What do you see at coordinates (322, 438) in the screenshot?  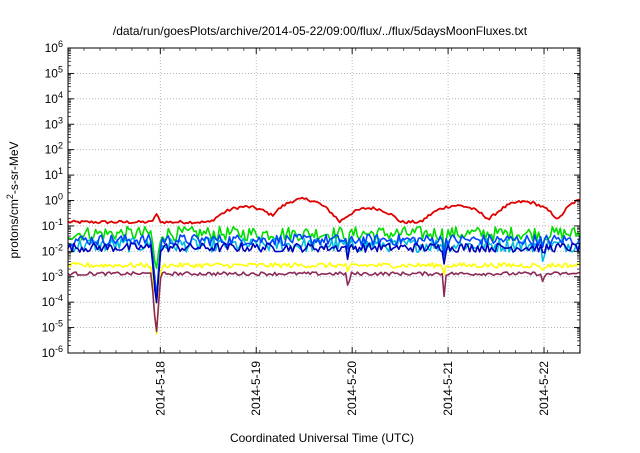 I see `x-axis-label: Coordinated Universal Time (UTC)` at bounding box center [322, 438].